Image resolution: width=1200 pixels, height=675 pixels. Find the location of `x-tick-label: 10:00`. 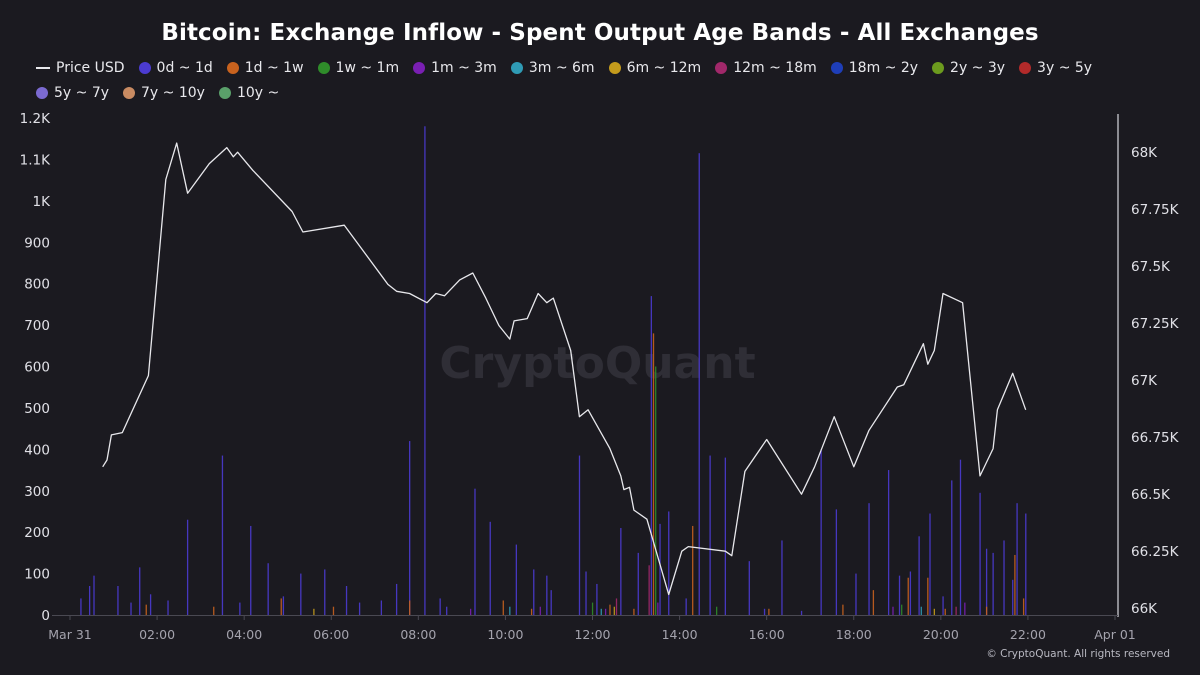

x-tick-label: 10:00 is located at coordinates (505, 634).